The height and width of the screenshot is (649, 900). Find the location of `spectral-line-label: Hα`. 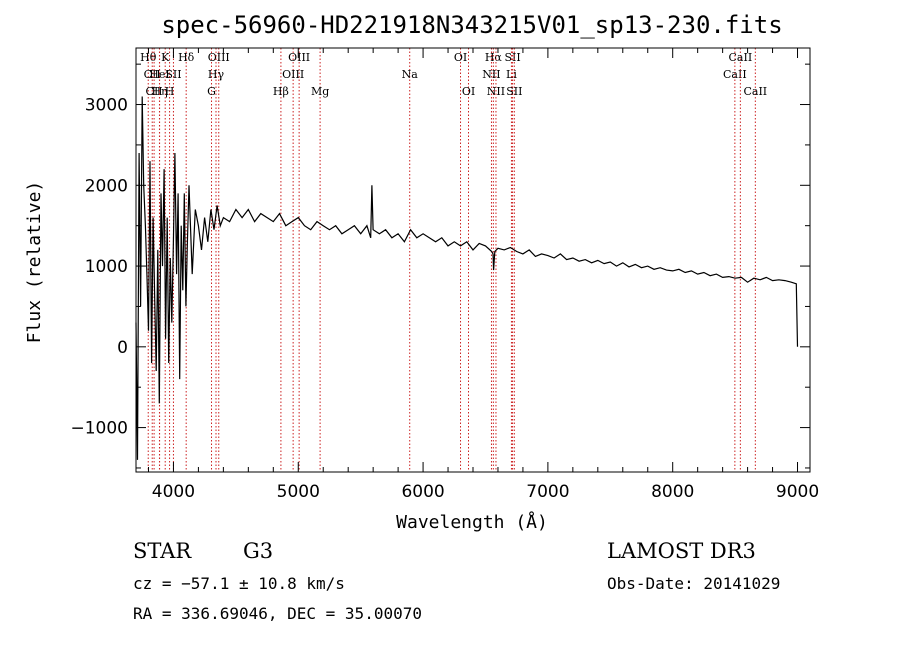

spectral-line-label: Hα is located at coordinates (494, 57).